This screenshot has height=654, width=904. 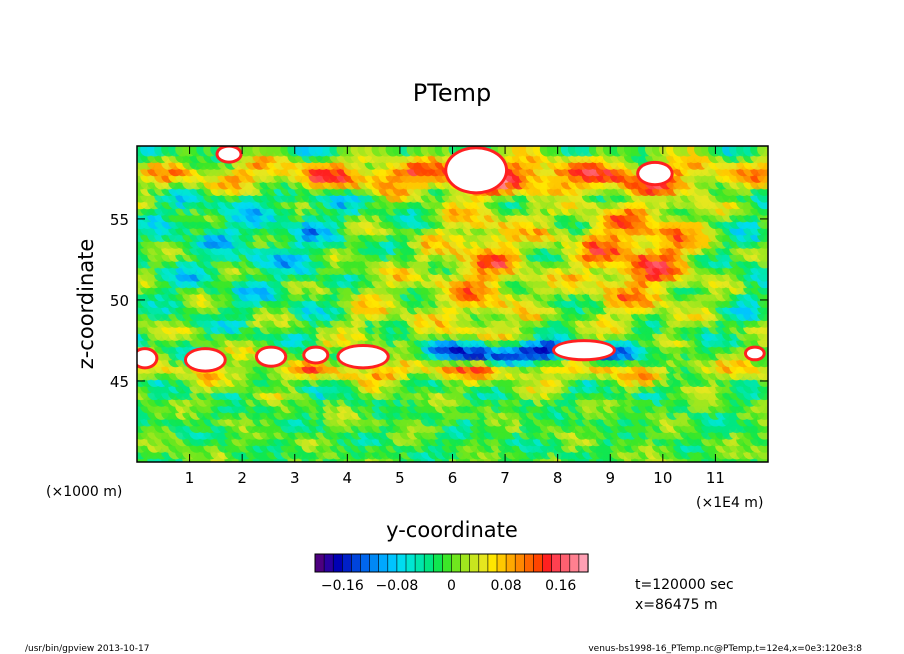 What do you see at coordinates (684, 585) in the screenshot?
I see `time-annotation: t=120000 sec` at bounding box center [684, 585].